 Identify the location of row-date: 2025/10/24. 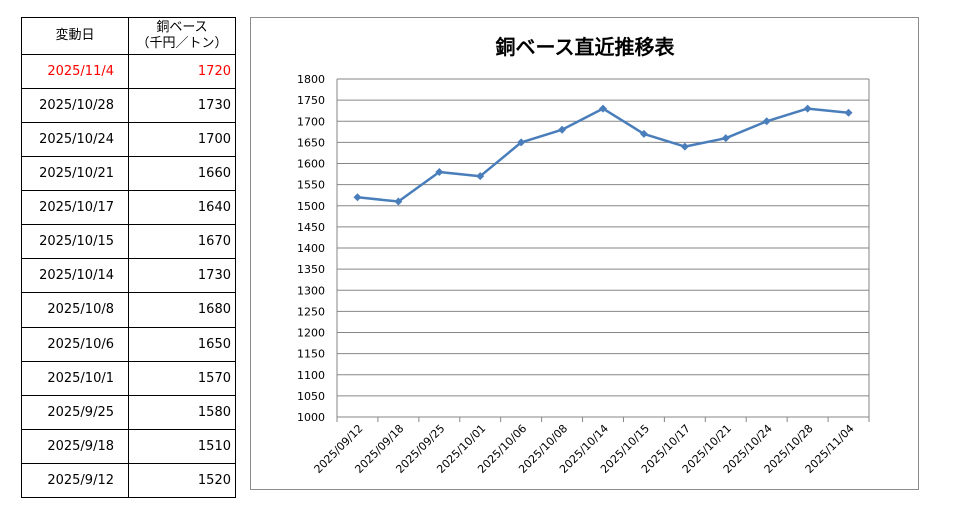
(75, 140).